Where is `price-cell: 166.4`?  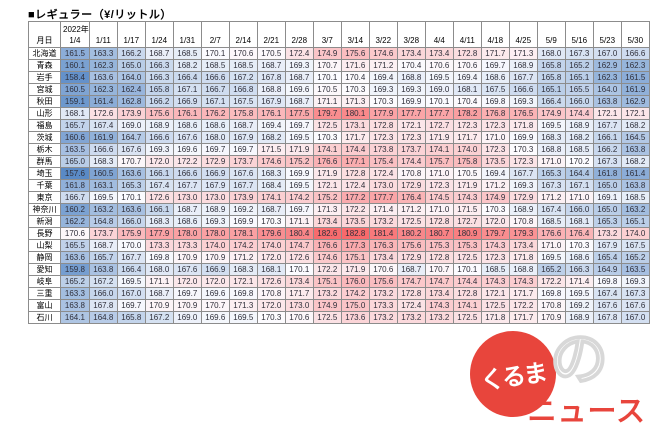
price-cell: 166.4 is located at coordinates (187, 77).